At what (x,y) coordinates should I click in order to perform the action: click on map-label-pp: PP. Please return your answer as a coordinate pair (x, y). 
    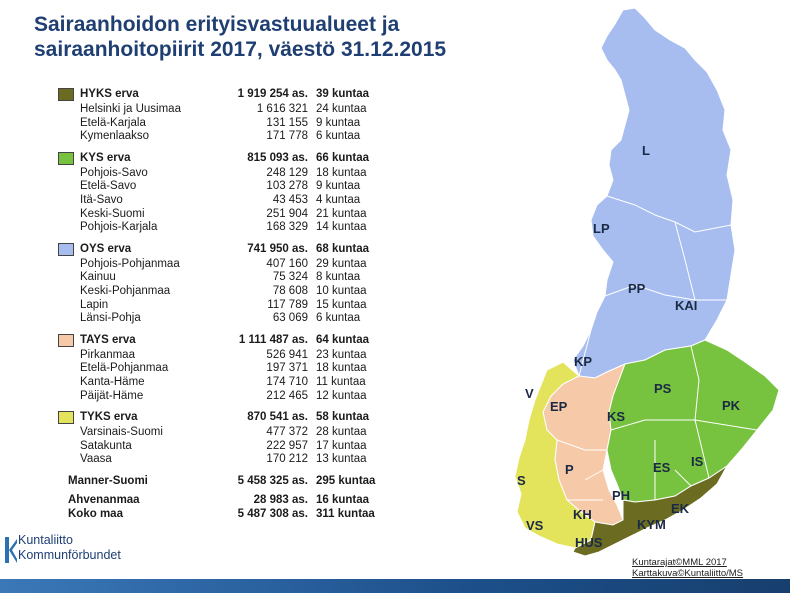
    Looking at the image, I should click on (637, 288).